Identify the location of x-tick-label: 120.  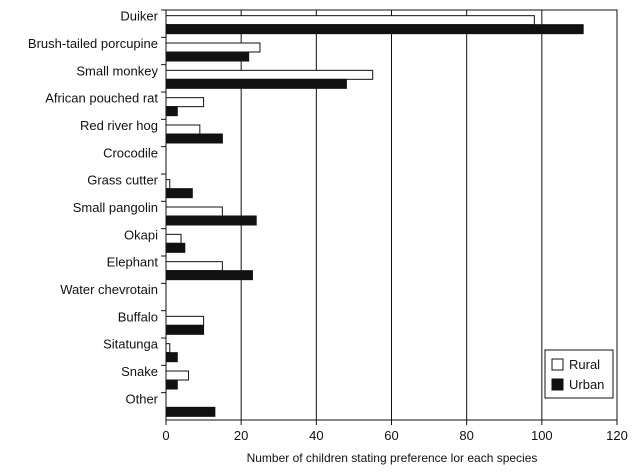
(617, 435).